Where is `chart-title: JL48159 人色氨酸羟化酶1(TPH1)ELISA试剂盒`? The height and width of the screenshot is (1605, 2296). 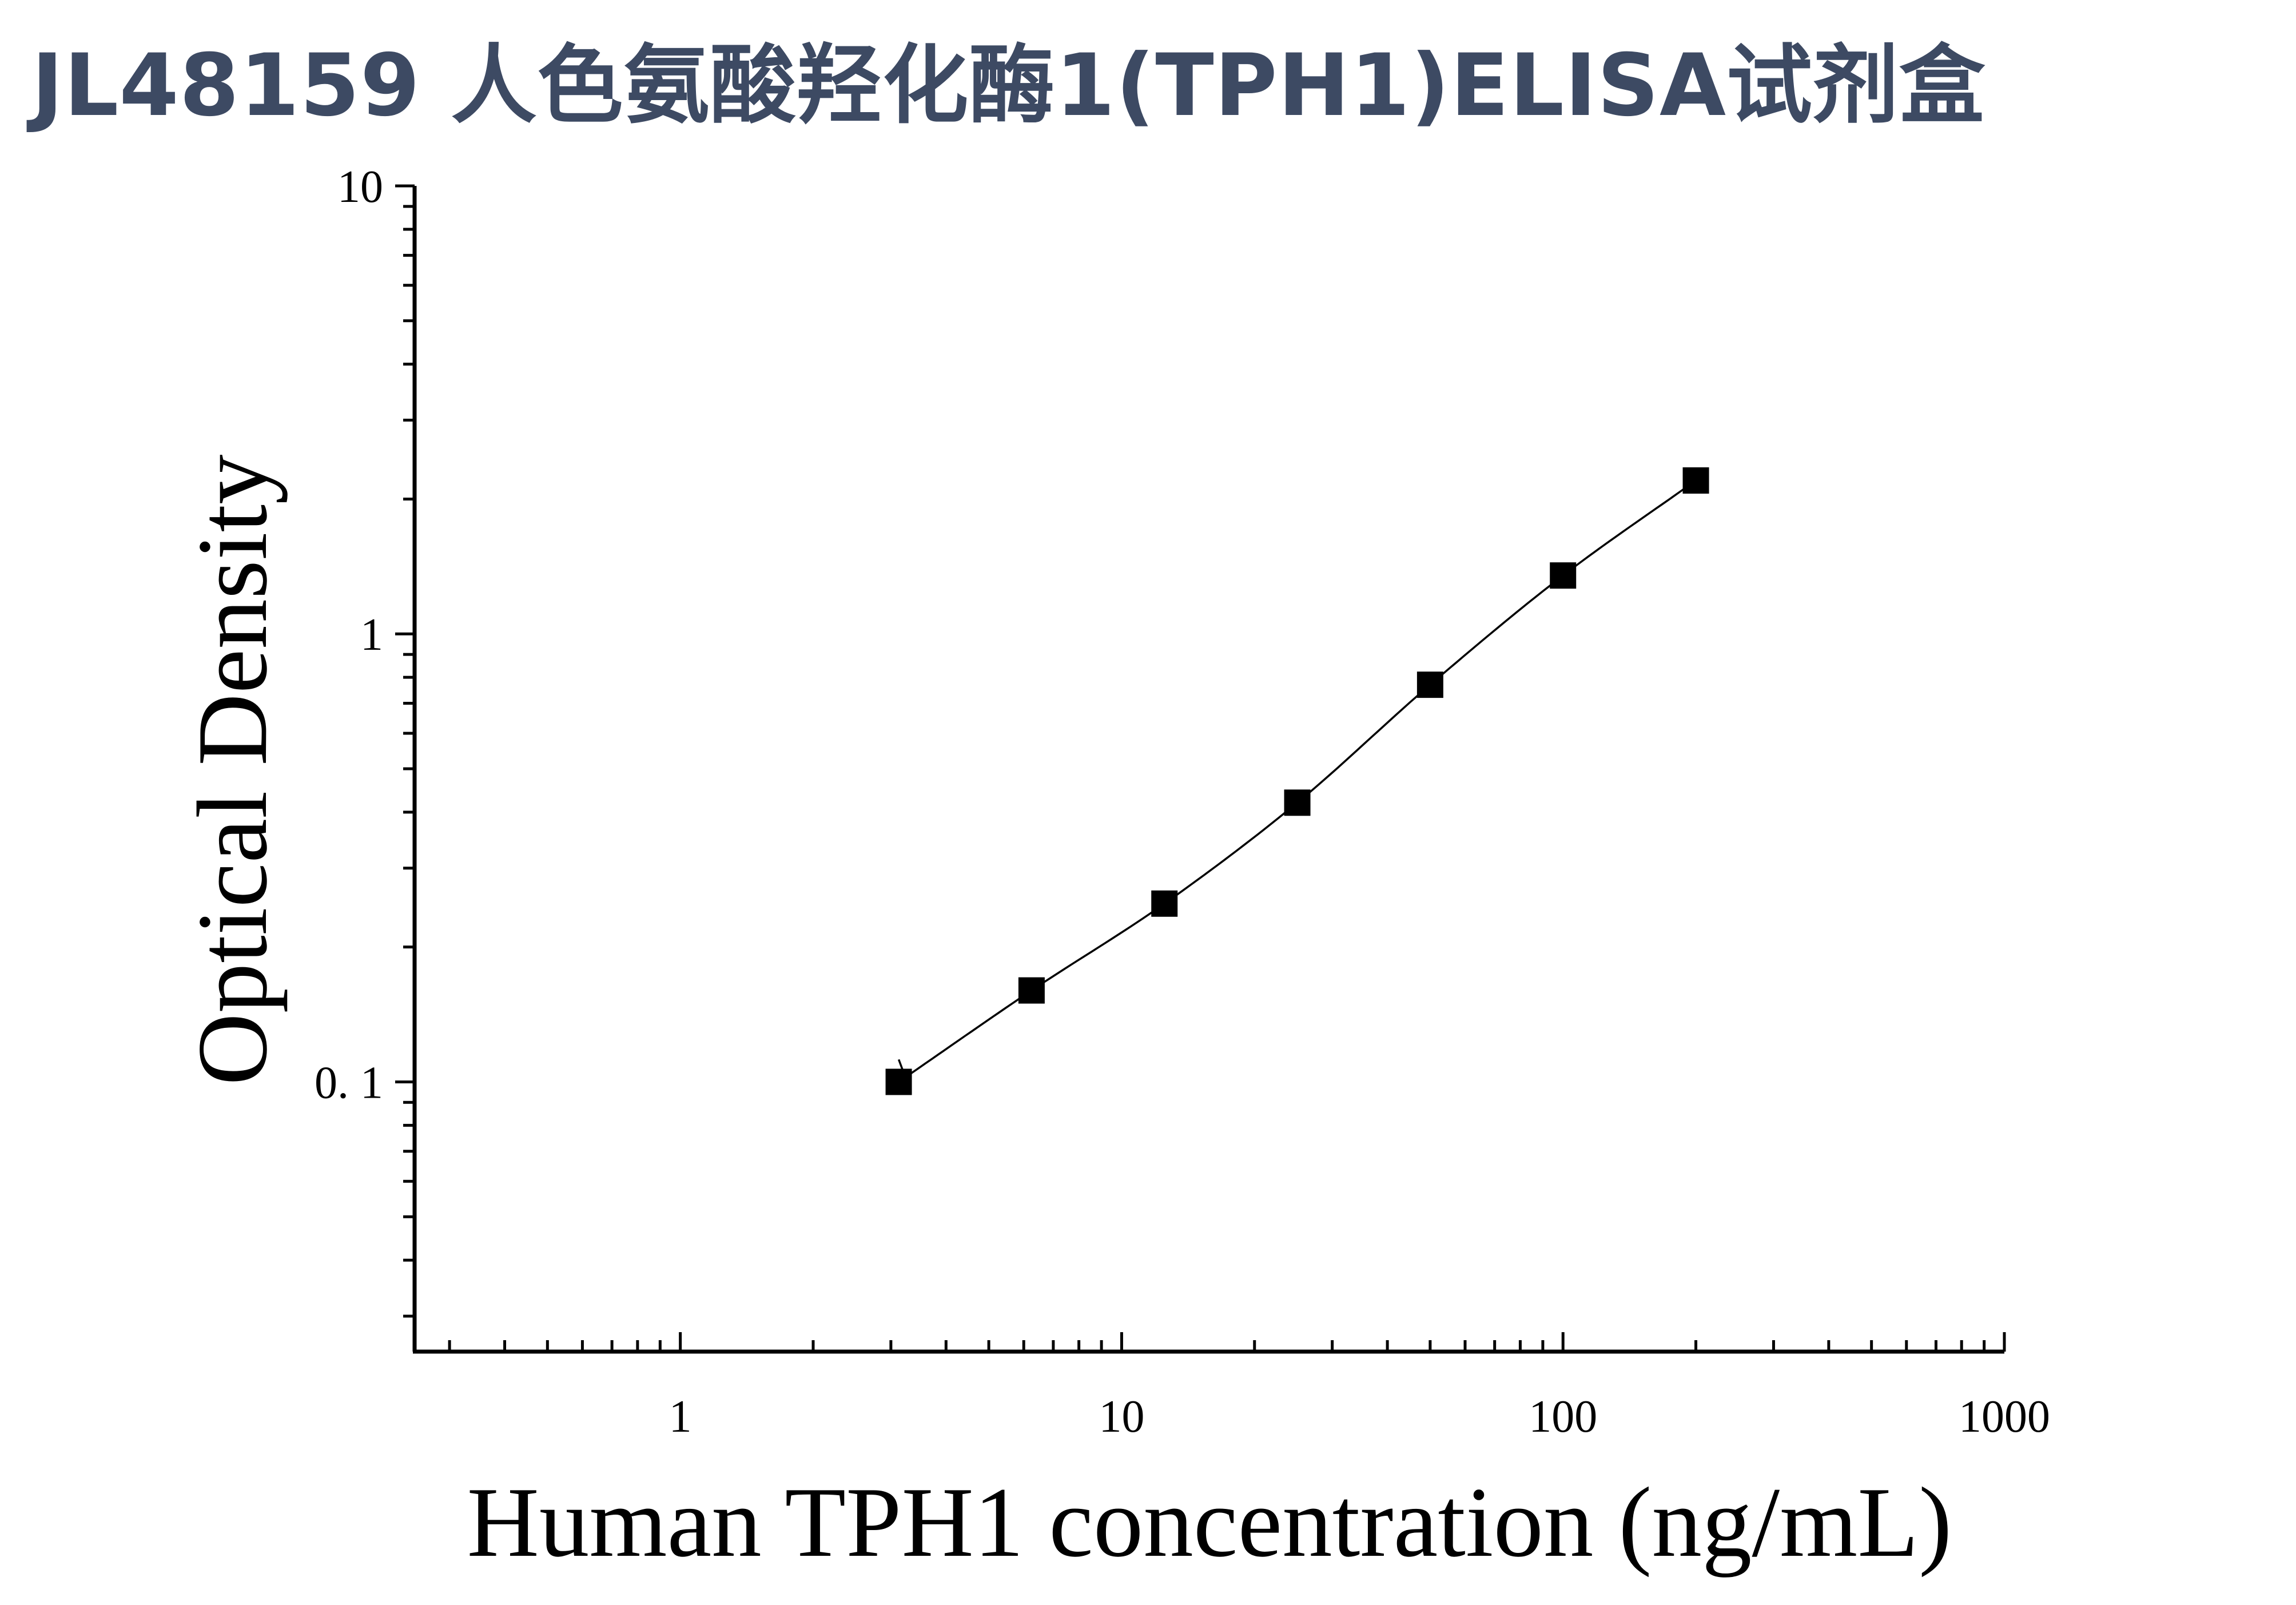
chart-title: JL48159 人色氨酸羟化酶1(TPH1)ELISA试剂盒 is located at coordinates (1009, 86).